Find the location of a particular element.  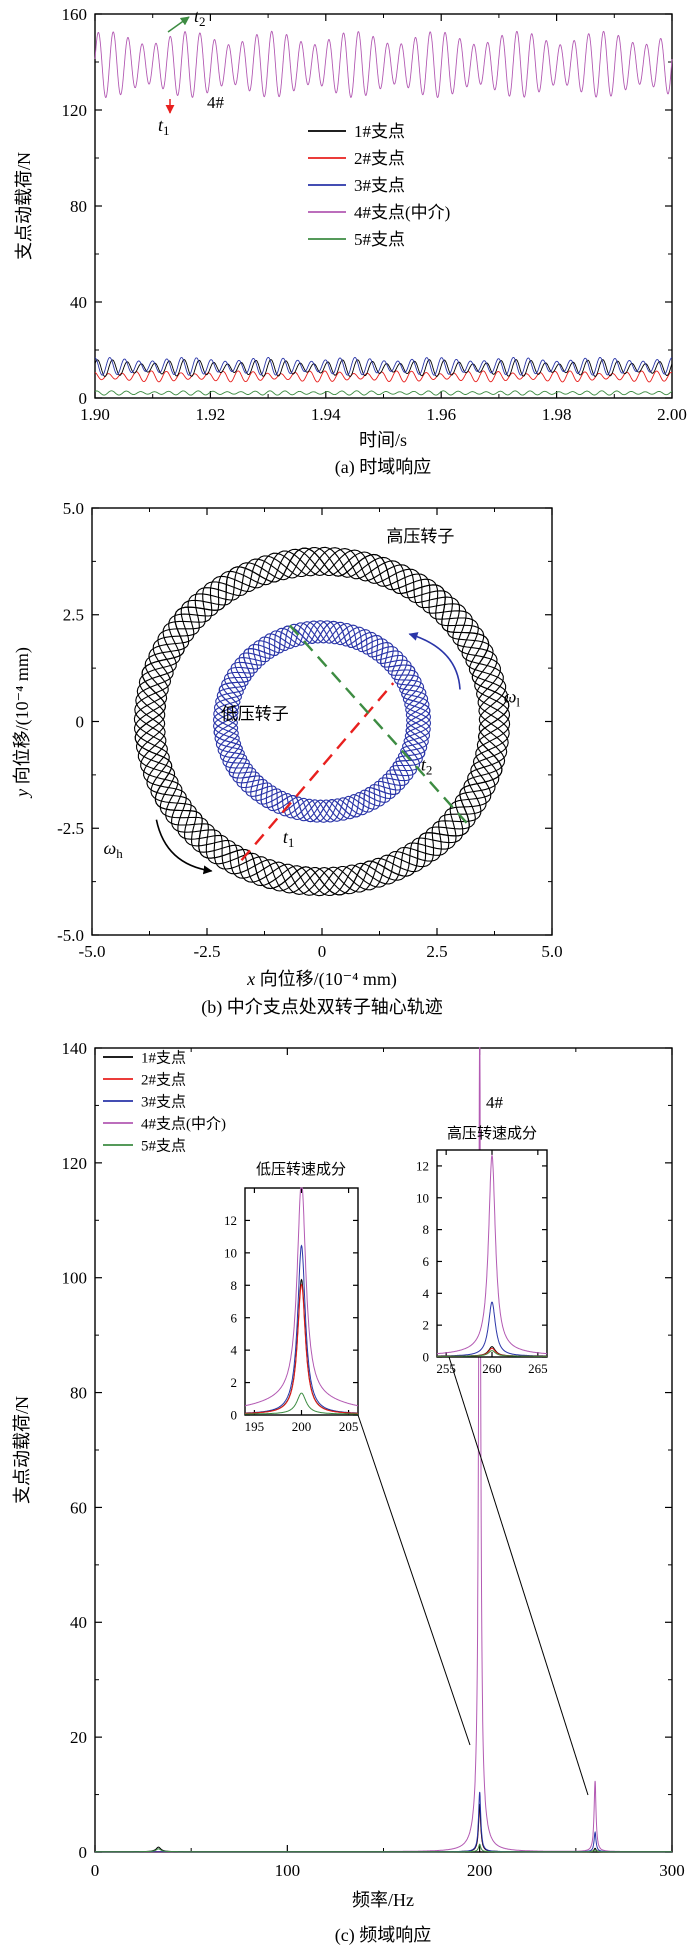

series4-label: 4# is located at coordinates (216, 102).